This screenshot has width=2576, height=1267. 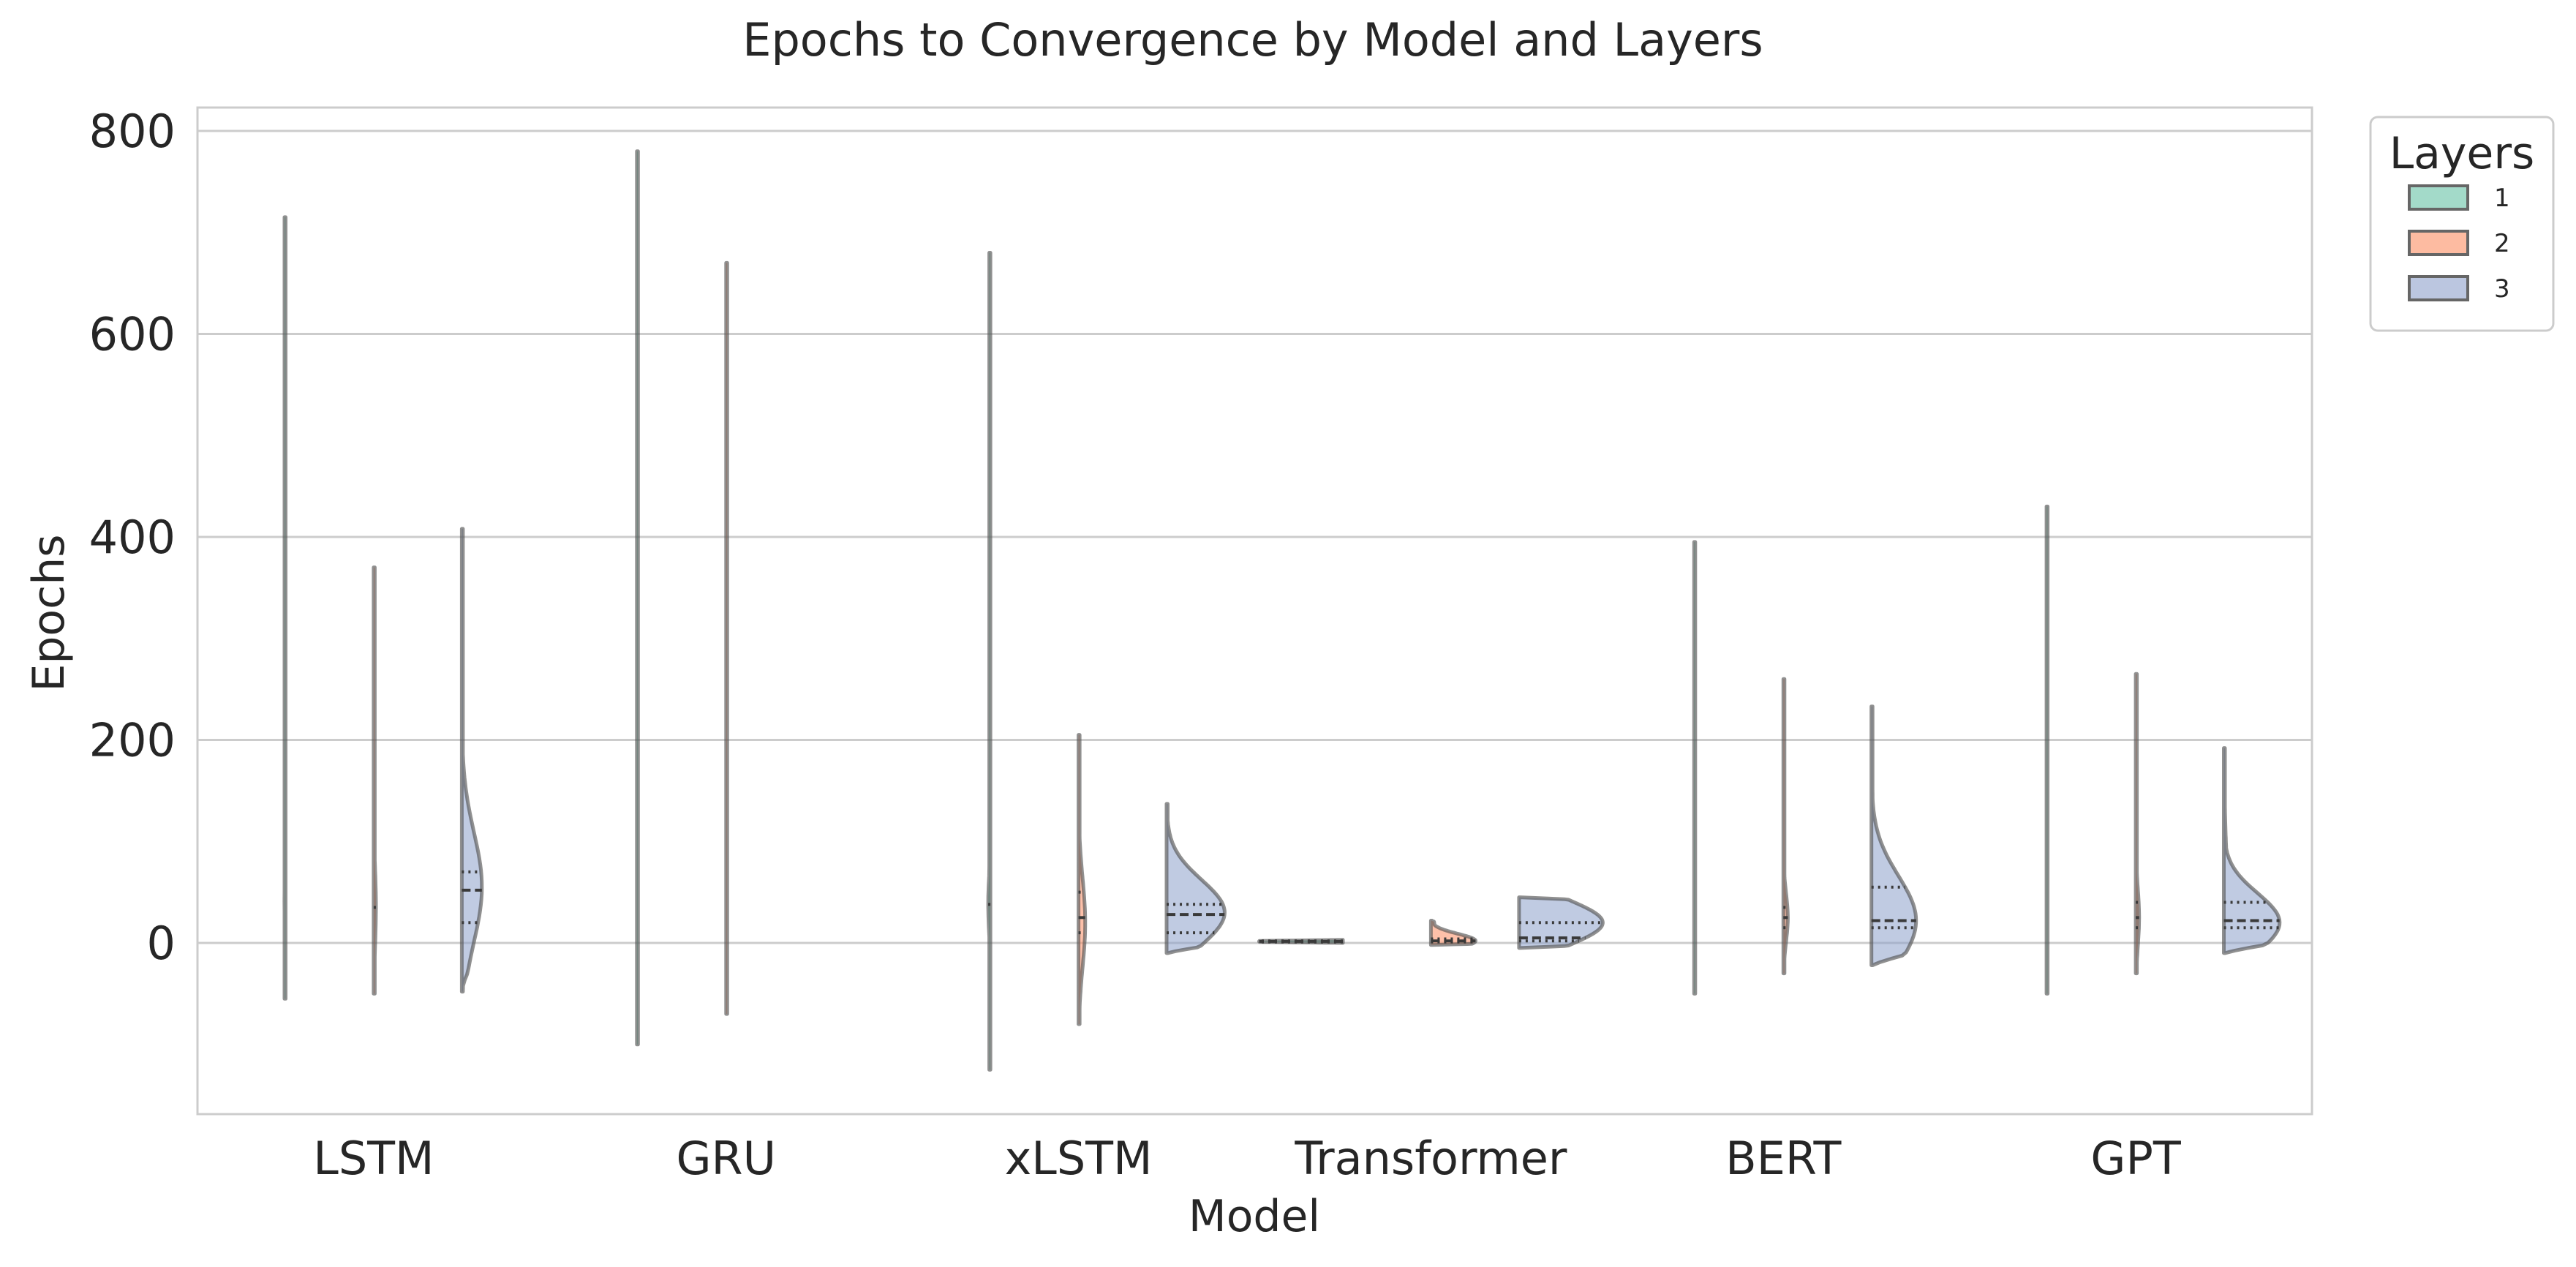 What do you see at coordinates (375, 780) in the screenshot?
I see `violin-layers-2-lstm` at bounding box center [375, 780].